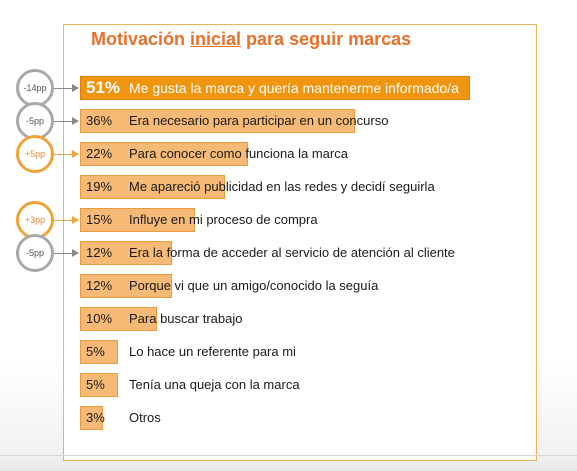 Image resolution: width=577 pixels, height=471 pixels. Describe the element at coordinates (326, 39) in the screenshot. I see `title-suffix: para seguir marcas` at that location.